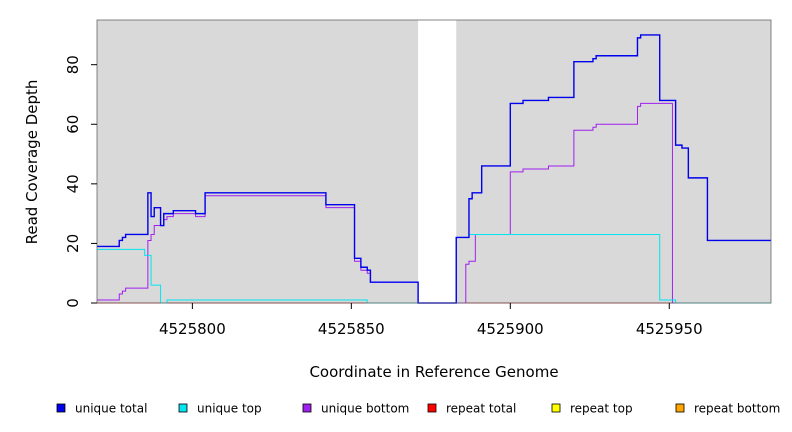 The height and width of the screenshot is (432, 792). I want to click on legend-label: unique total, so click(111, 409).